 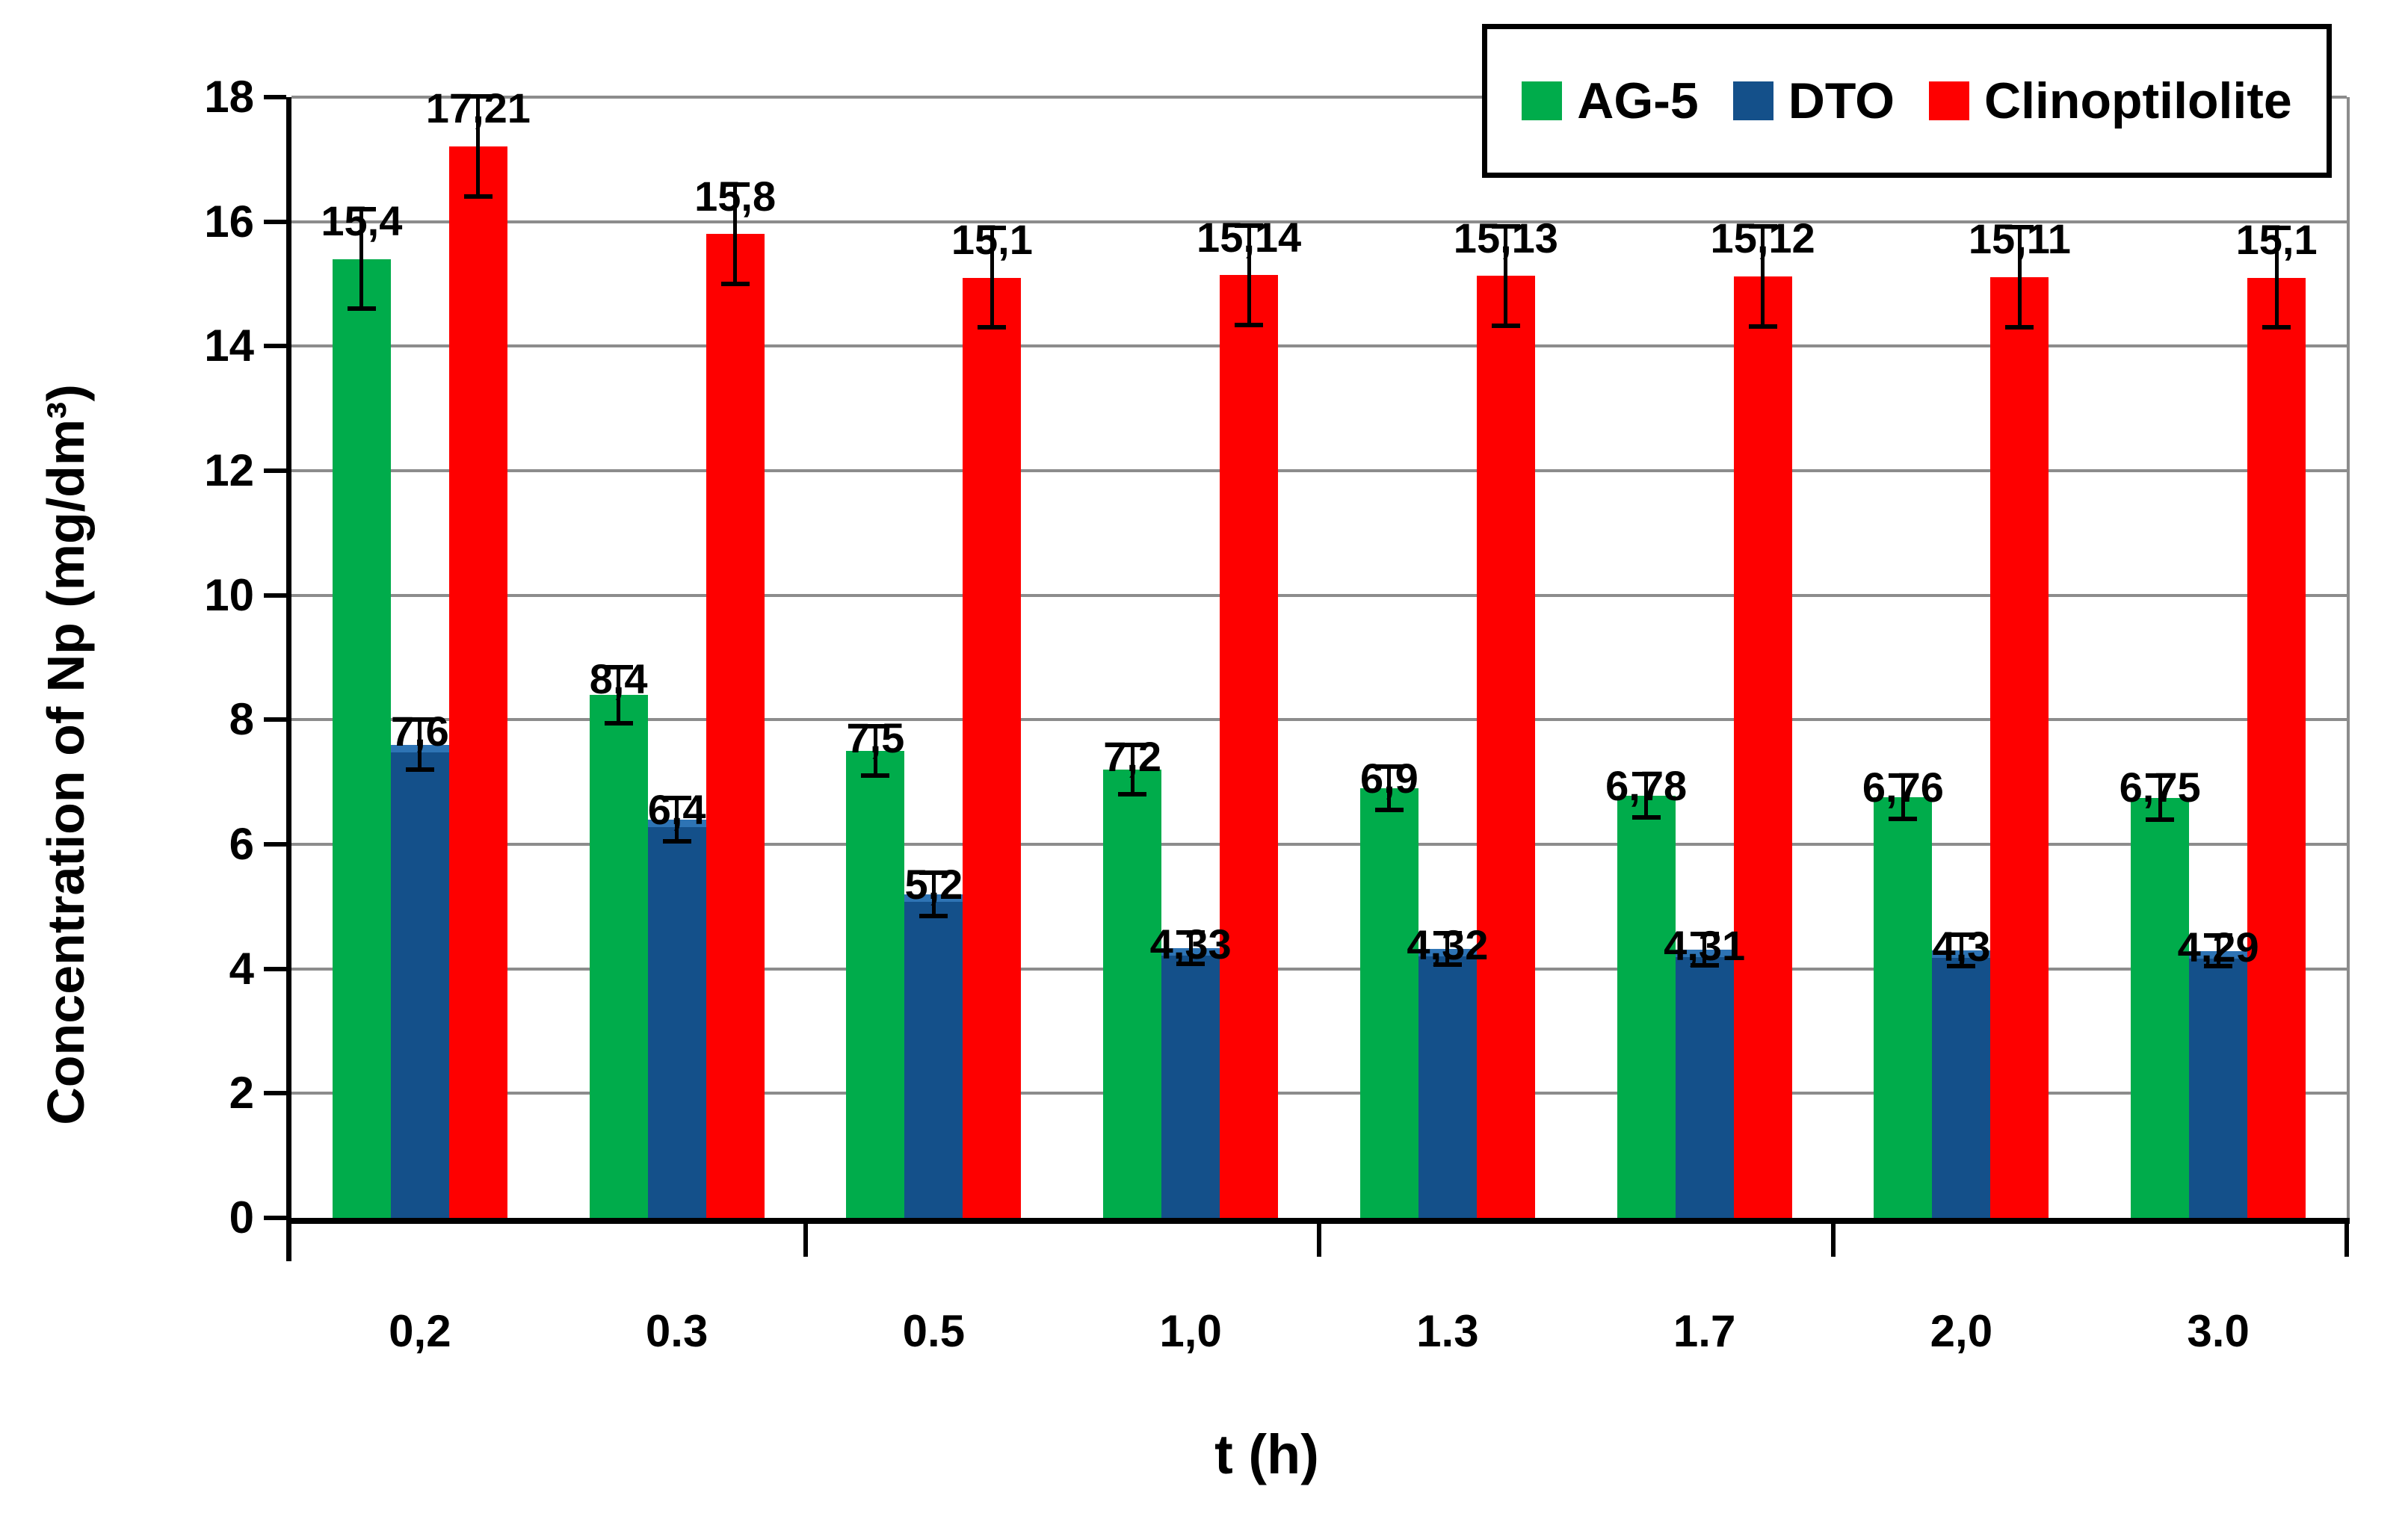 I want to click on bar-value-label: 15,12, so click(x=1762, y=238).